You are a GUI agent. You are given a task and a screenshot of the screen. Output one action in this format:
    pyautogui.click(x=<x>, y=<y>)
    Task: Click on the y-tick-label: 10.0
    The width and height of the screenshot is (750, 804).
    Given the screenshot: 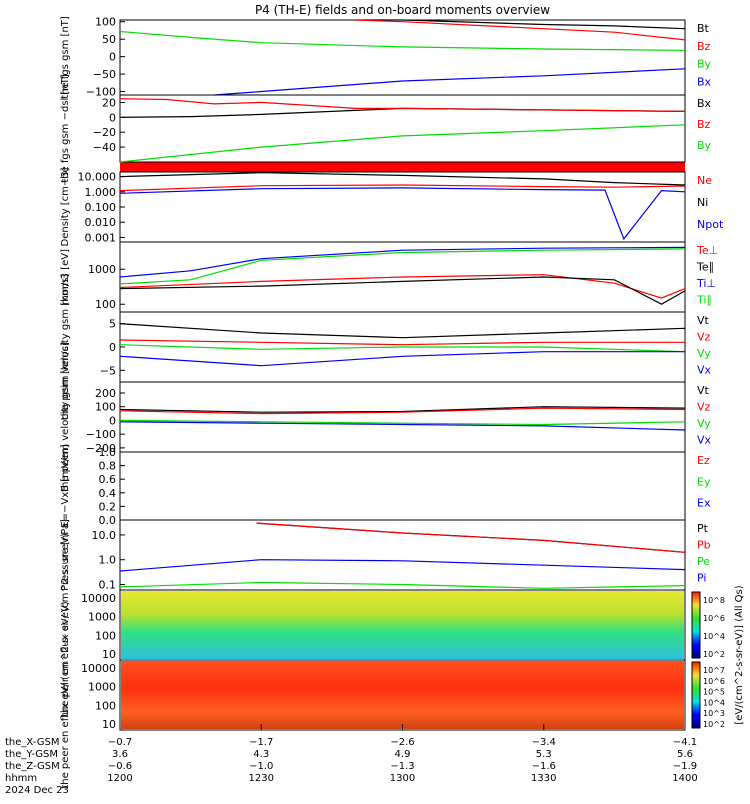 What is the action you would take?
    pyautogui.click(x=104, y=535)
    